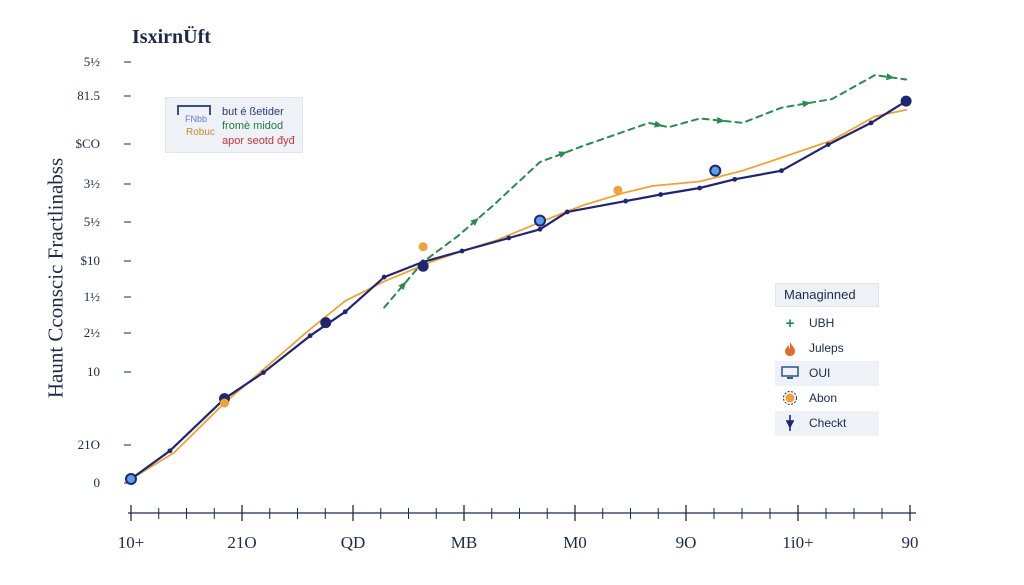  I want to click on y-tick-label: 3½, so click(92, 183).